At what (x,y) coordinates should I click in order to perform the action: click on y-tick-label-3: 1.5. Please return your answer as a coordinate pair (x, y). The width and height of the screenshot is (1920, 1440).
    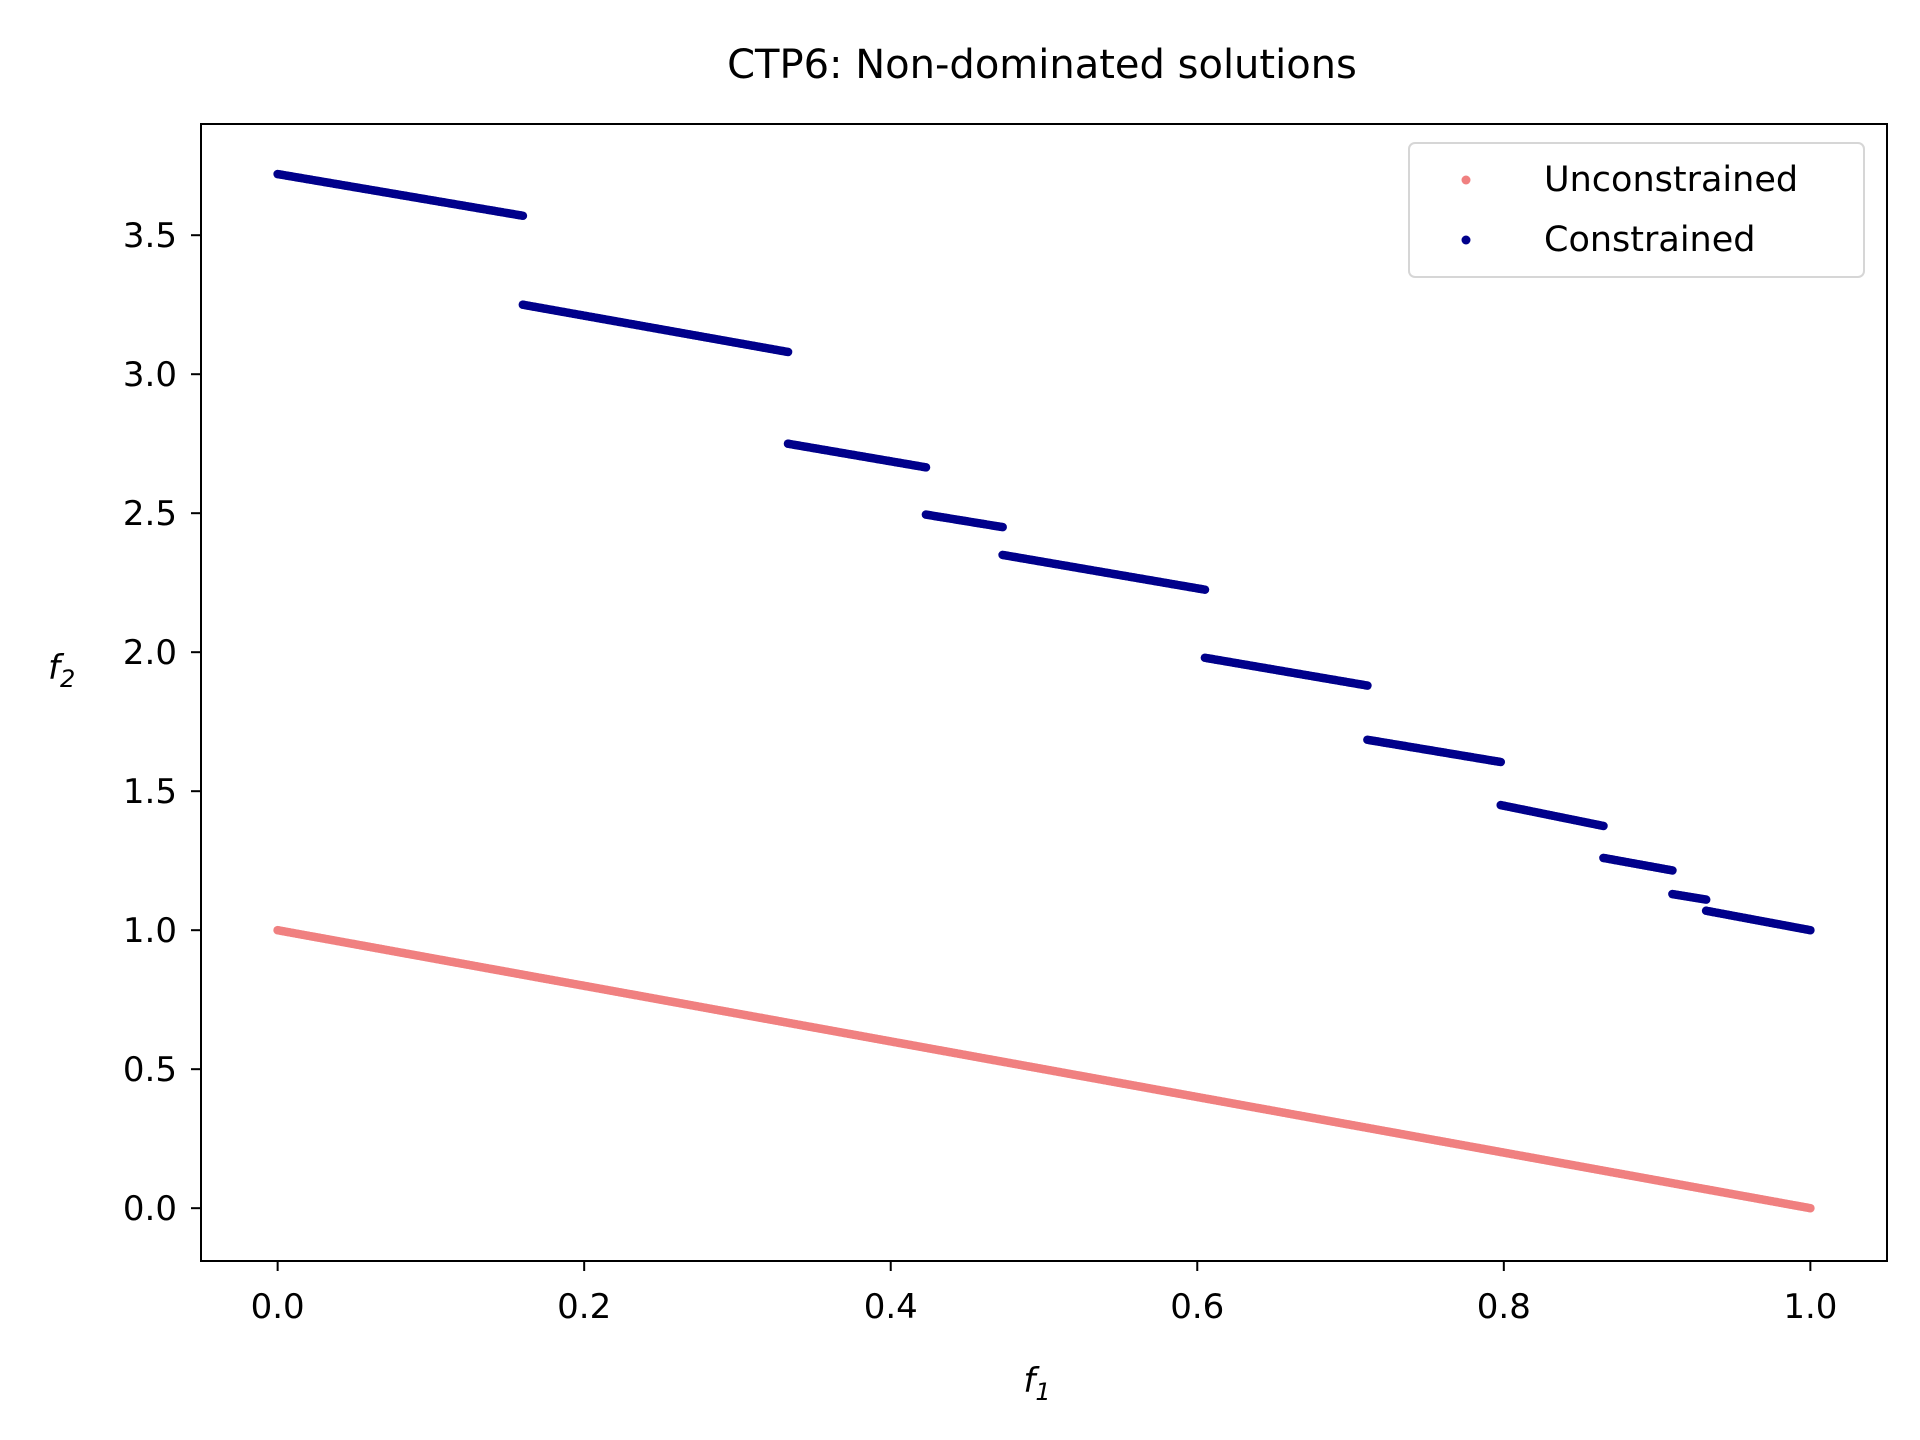
    Looking at the image, I should click on (150, 792).